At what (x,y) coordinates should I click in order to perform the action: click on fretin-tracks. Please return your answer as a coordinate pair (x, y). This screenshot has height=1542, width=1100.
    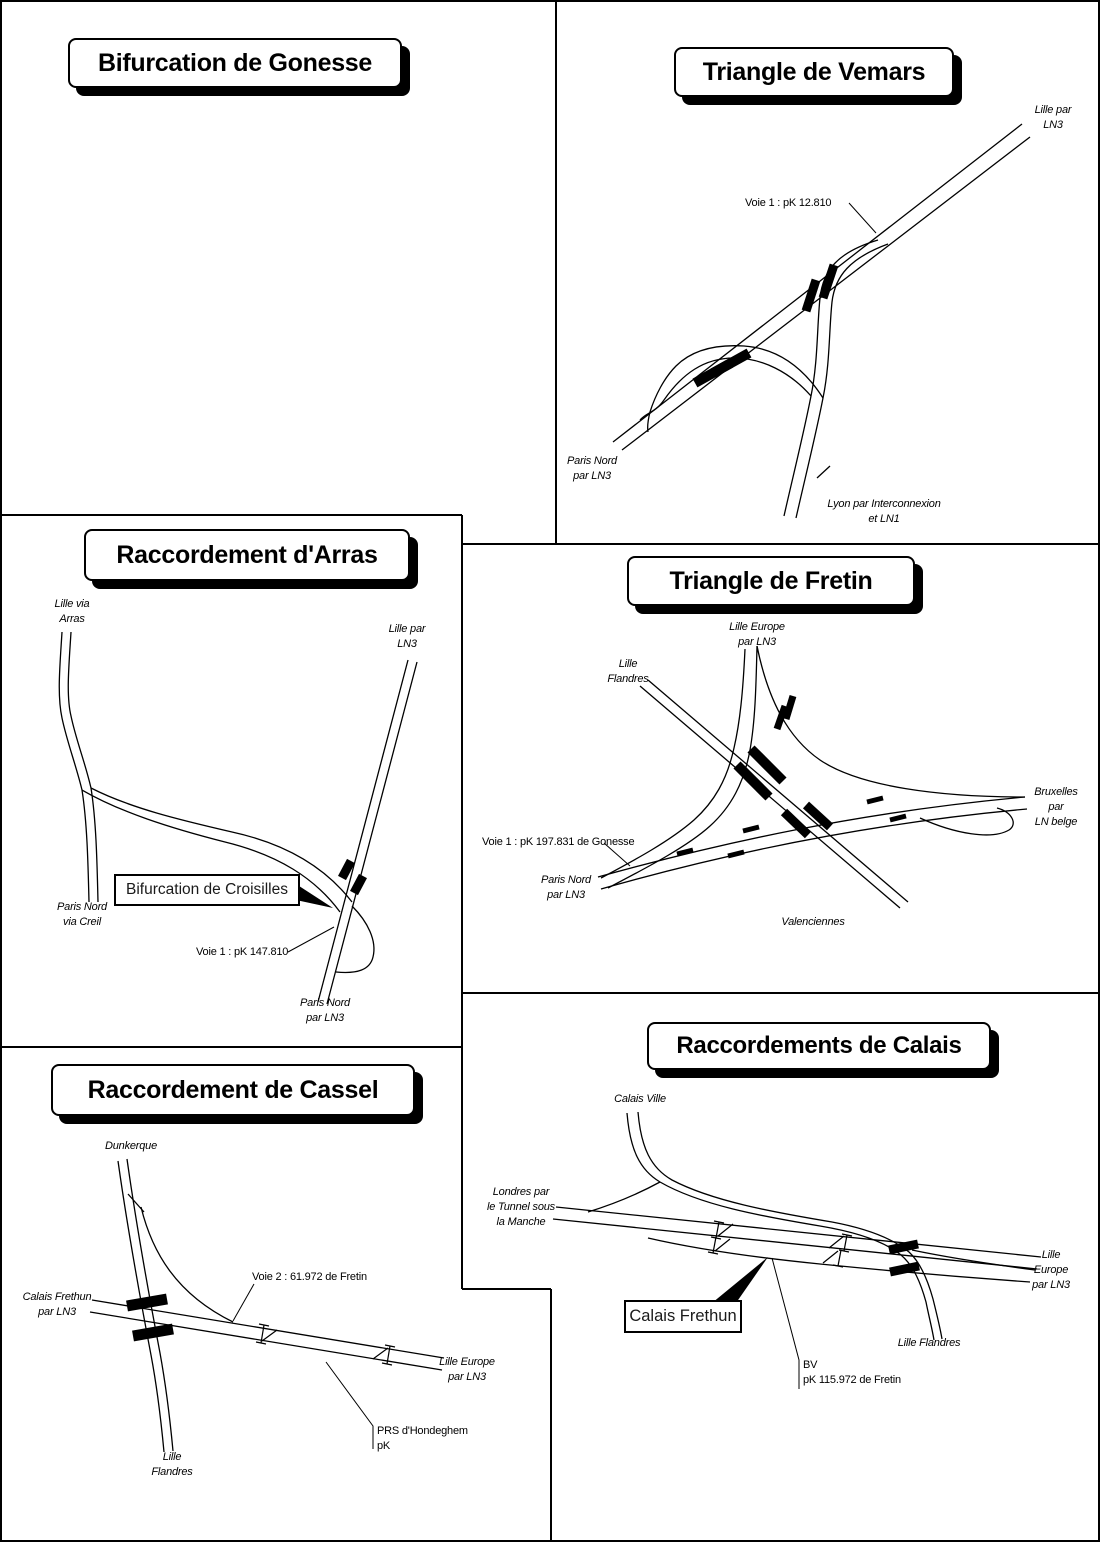
    Looking at the image, I should click on (812, 777).